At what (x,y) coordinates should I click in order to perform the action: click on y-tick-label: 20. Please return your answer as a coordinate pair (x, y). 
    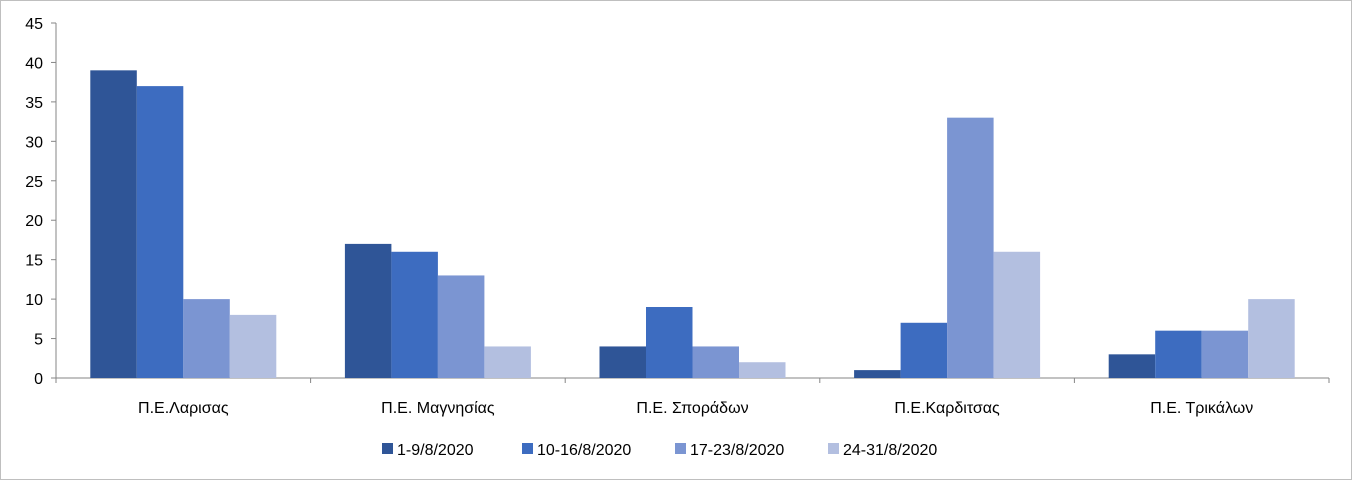
    Looking at the image, I should click on (34, 221).